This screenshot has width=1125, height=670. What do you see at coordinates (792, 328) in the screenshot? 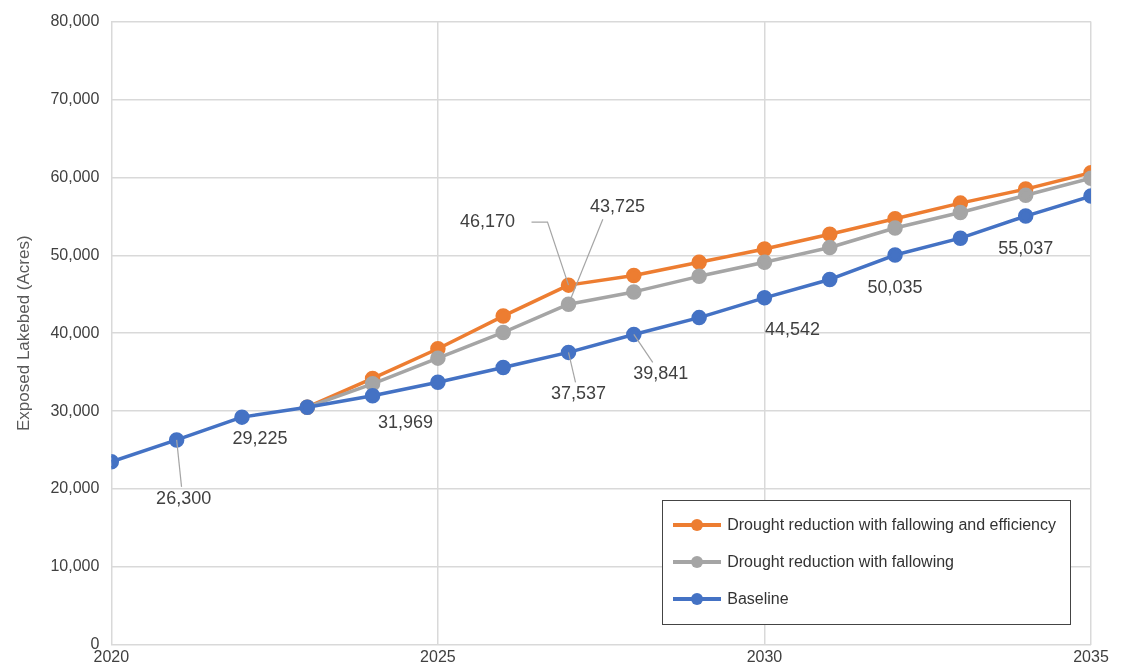
I see `data-label: 44,542` at bounding box center [792, 328].